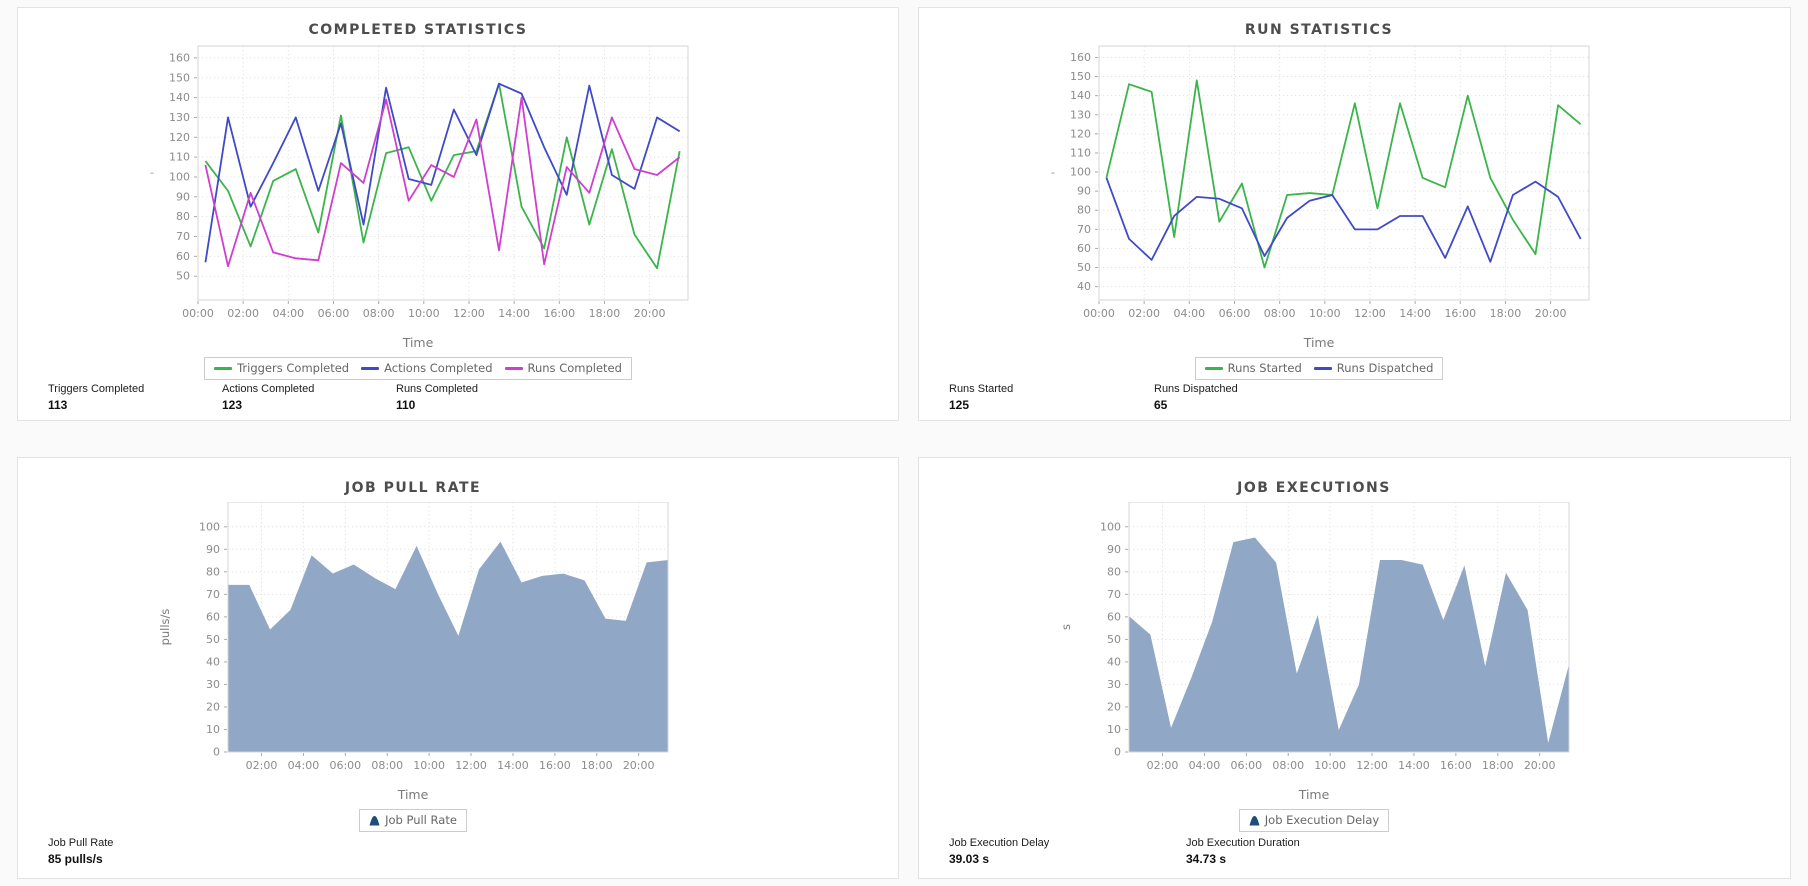 The image size is (1808, 886). I want to click on stat-value: 125, so click(959, 405).